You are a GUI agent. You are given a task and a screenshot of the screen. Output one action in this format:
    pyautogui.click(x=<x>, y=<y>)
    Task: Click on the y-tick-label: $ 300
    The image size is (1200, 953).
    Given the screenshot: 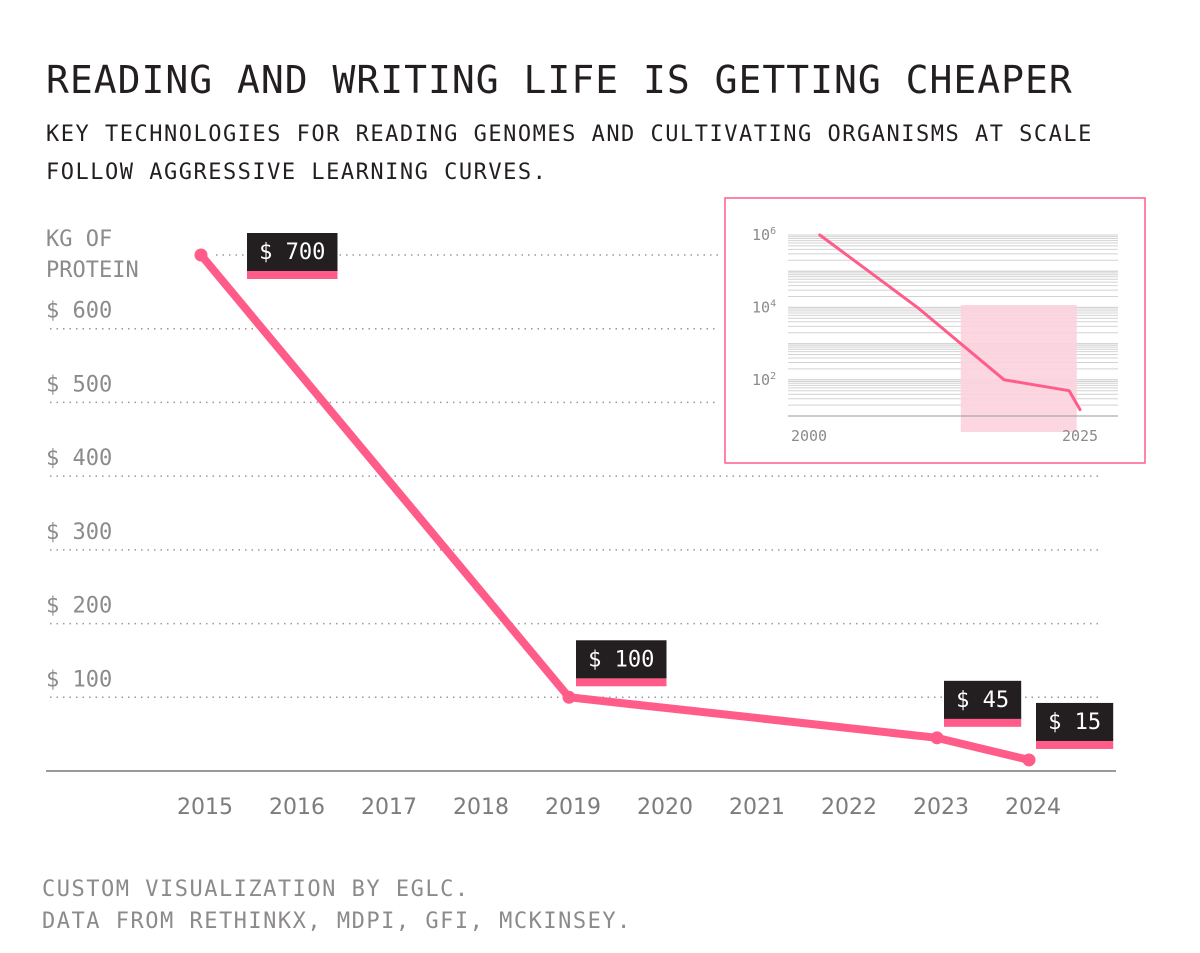 What is the action you would take?
    pyautogui.click(x=79, y=532)
    